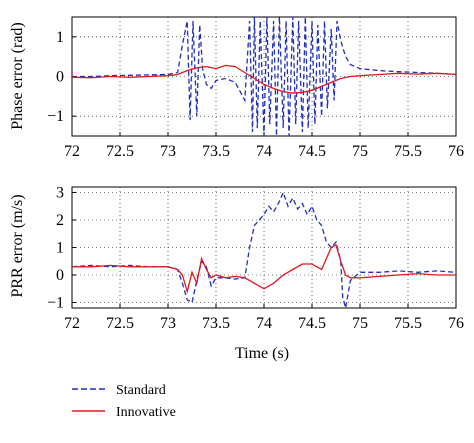 Image resolution: width=474 pixels, height=443 pixels. Describe the element at coordinates (60, 193) in the screenshot. I see `y-tick-label: 3` at that location.